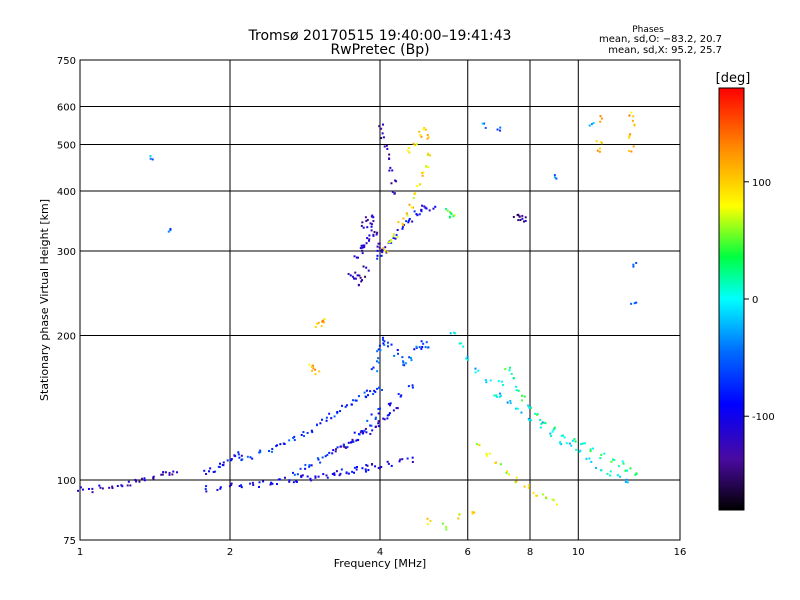 Image resolution: width=800 pixels, height=600 pixels. I want to click on x-tick-label: 16, so click(680, 552).